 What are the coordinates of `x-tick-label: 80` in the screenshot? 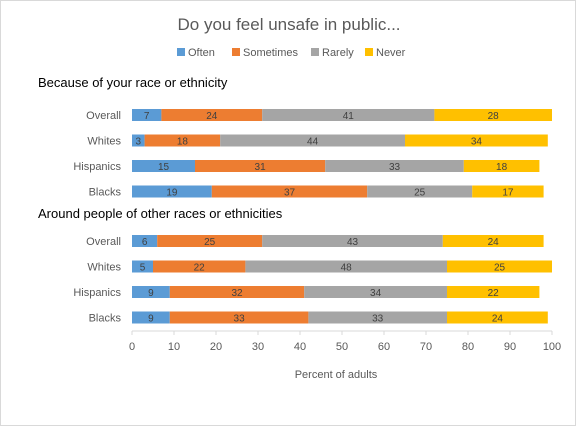 It's located at (468, 347).